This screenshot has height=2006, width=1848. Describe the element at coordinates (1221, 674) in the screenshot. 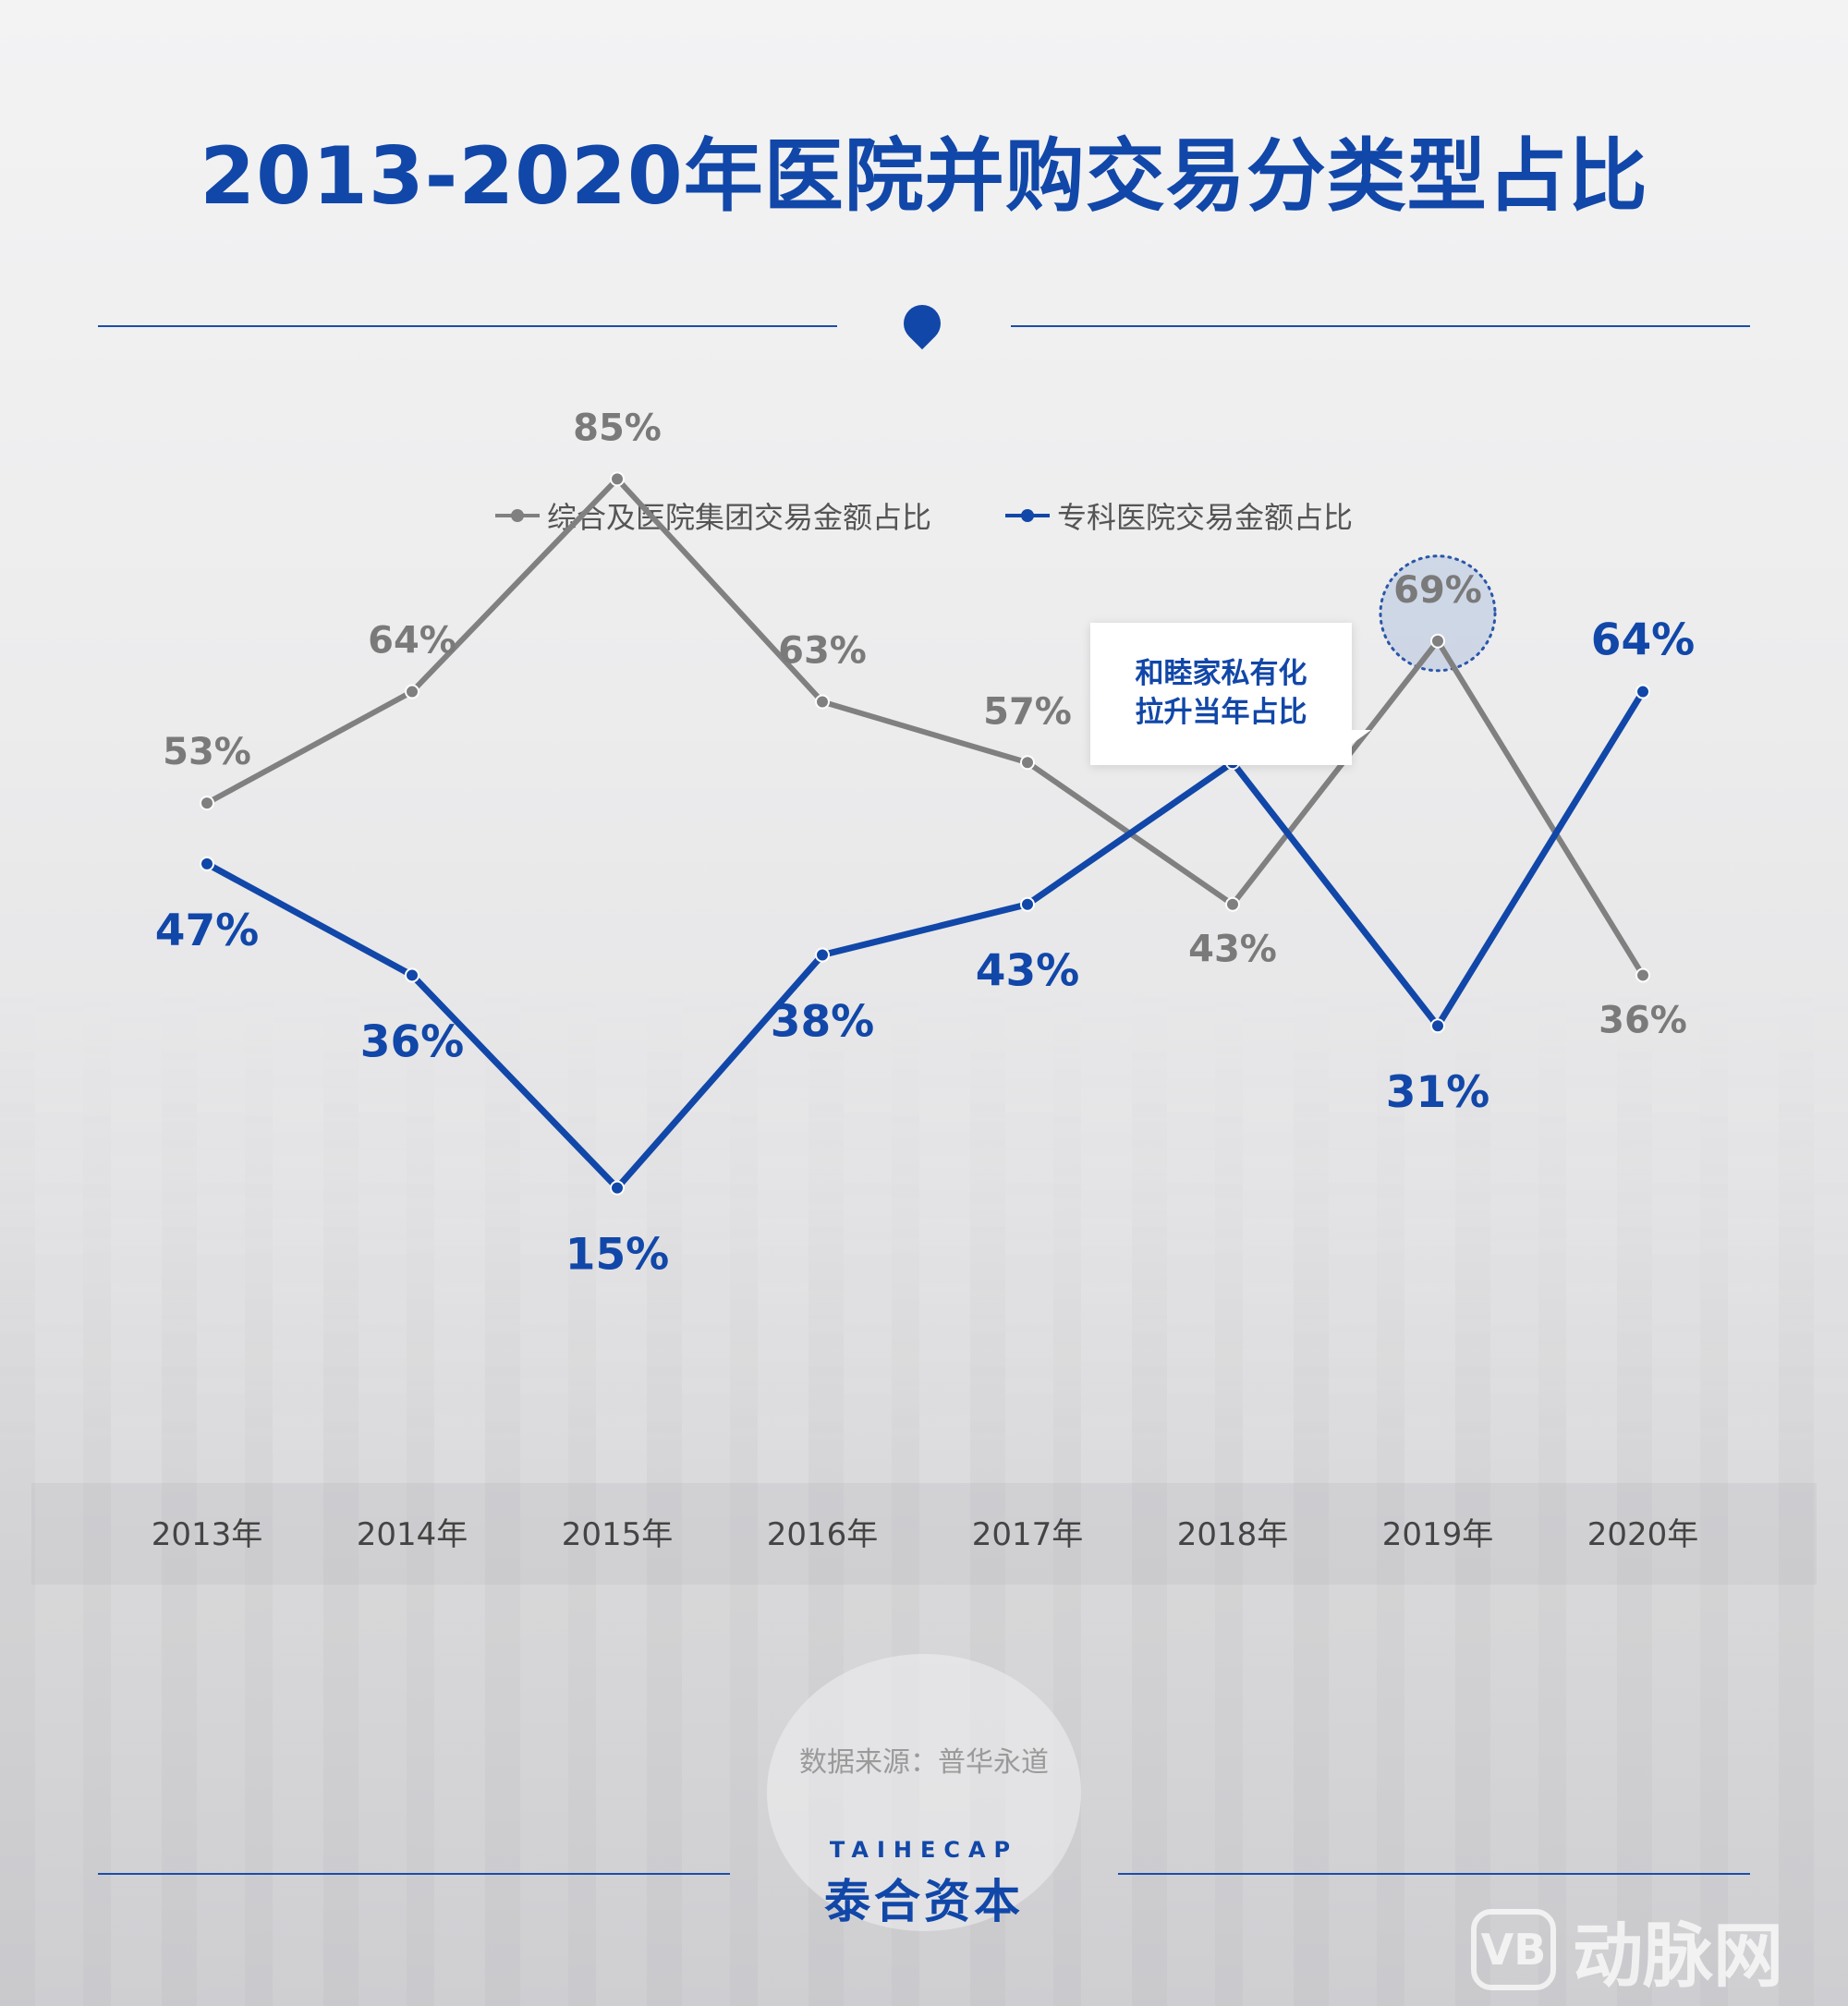

I see `annotation-line-1: 和睦家私有化` at that location.